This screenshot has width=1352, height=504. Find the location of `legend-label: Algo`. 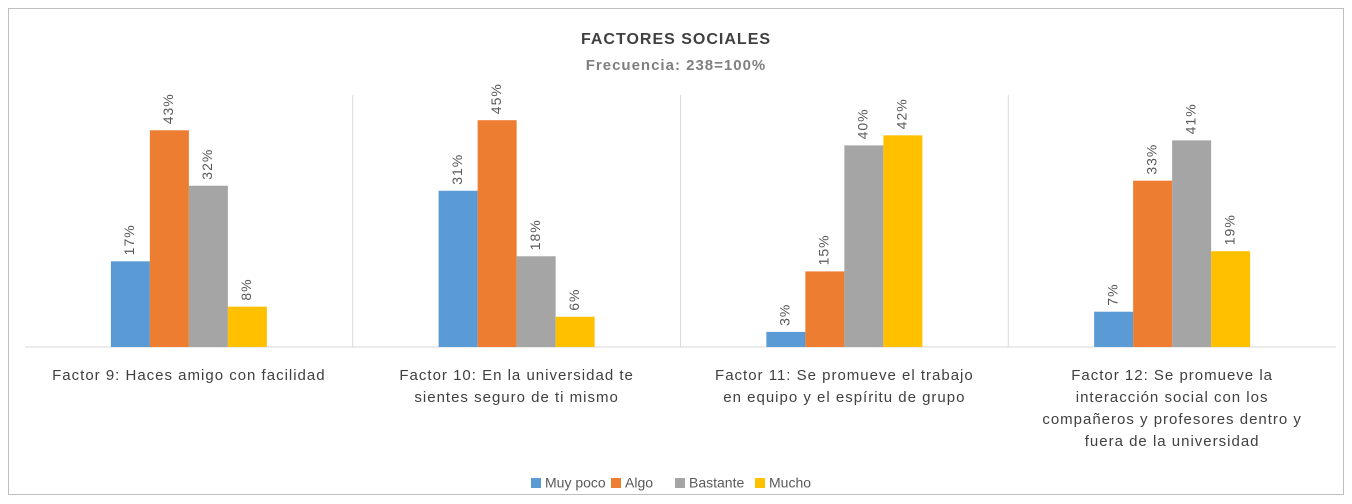

legend-label: Algo is located at coordinates (639, 483).